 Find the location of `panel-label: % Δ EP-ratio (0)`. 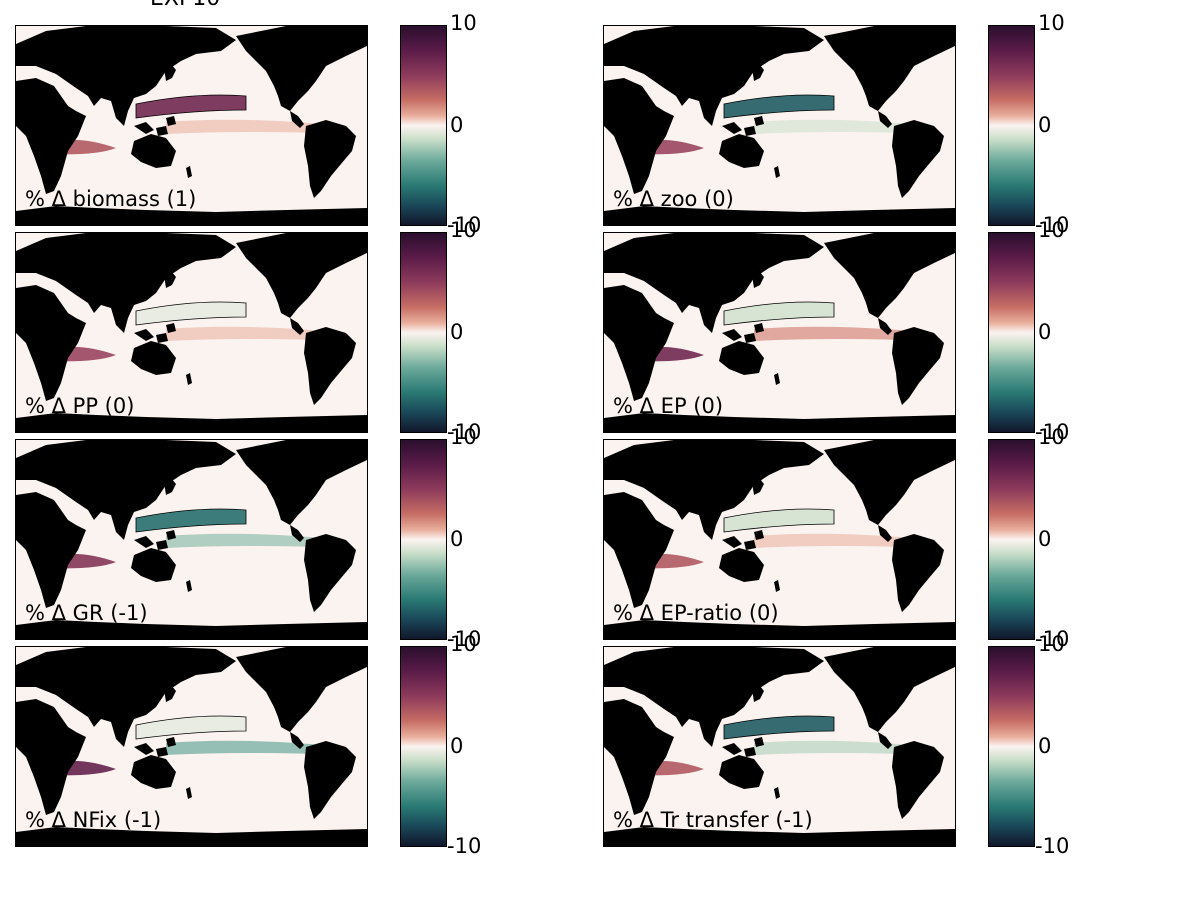

panel-label: % Δ EP-ratio (0) is located at coordinates (696, 613).